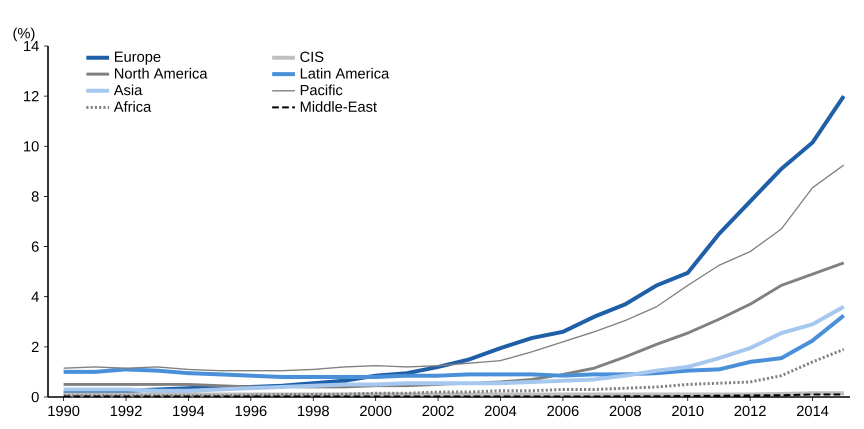 The image size is (864, 429). What do you see at coordinates (321, 90) in the screenshot?
I see `legend-label: Pacific` at bounding box center [321, 90].